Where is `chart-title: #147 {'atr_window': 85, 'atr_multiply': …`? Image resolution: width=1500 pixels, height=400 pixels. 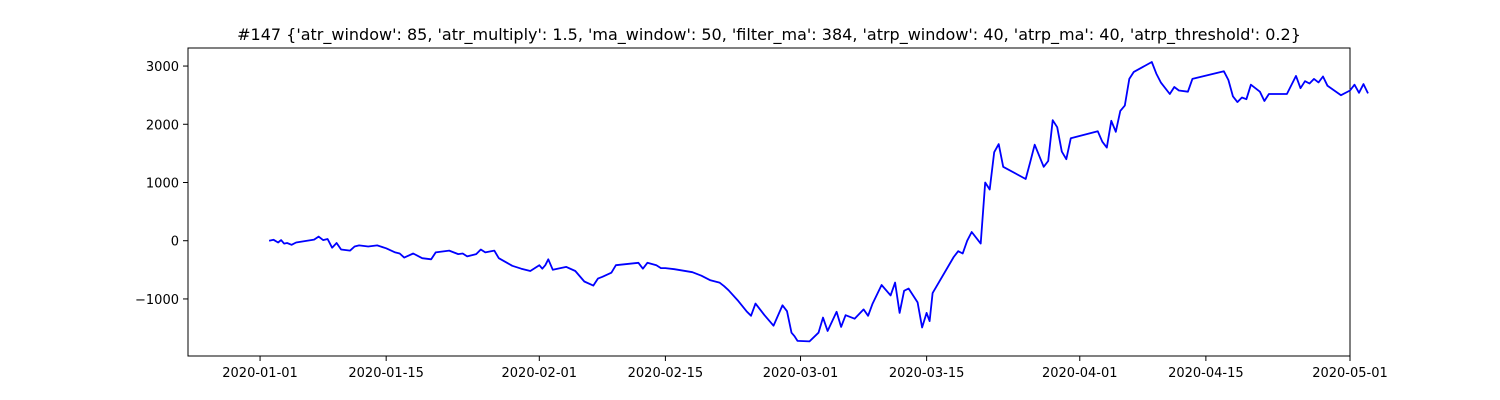
chart-title: #147 {'atr_window': 85, 'atr_multiply': … is located at coordinates (769, 35).